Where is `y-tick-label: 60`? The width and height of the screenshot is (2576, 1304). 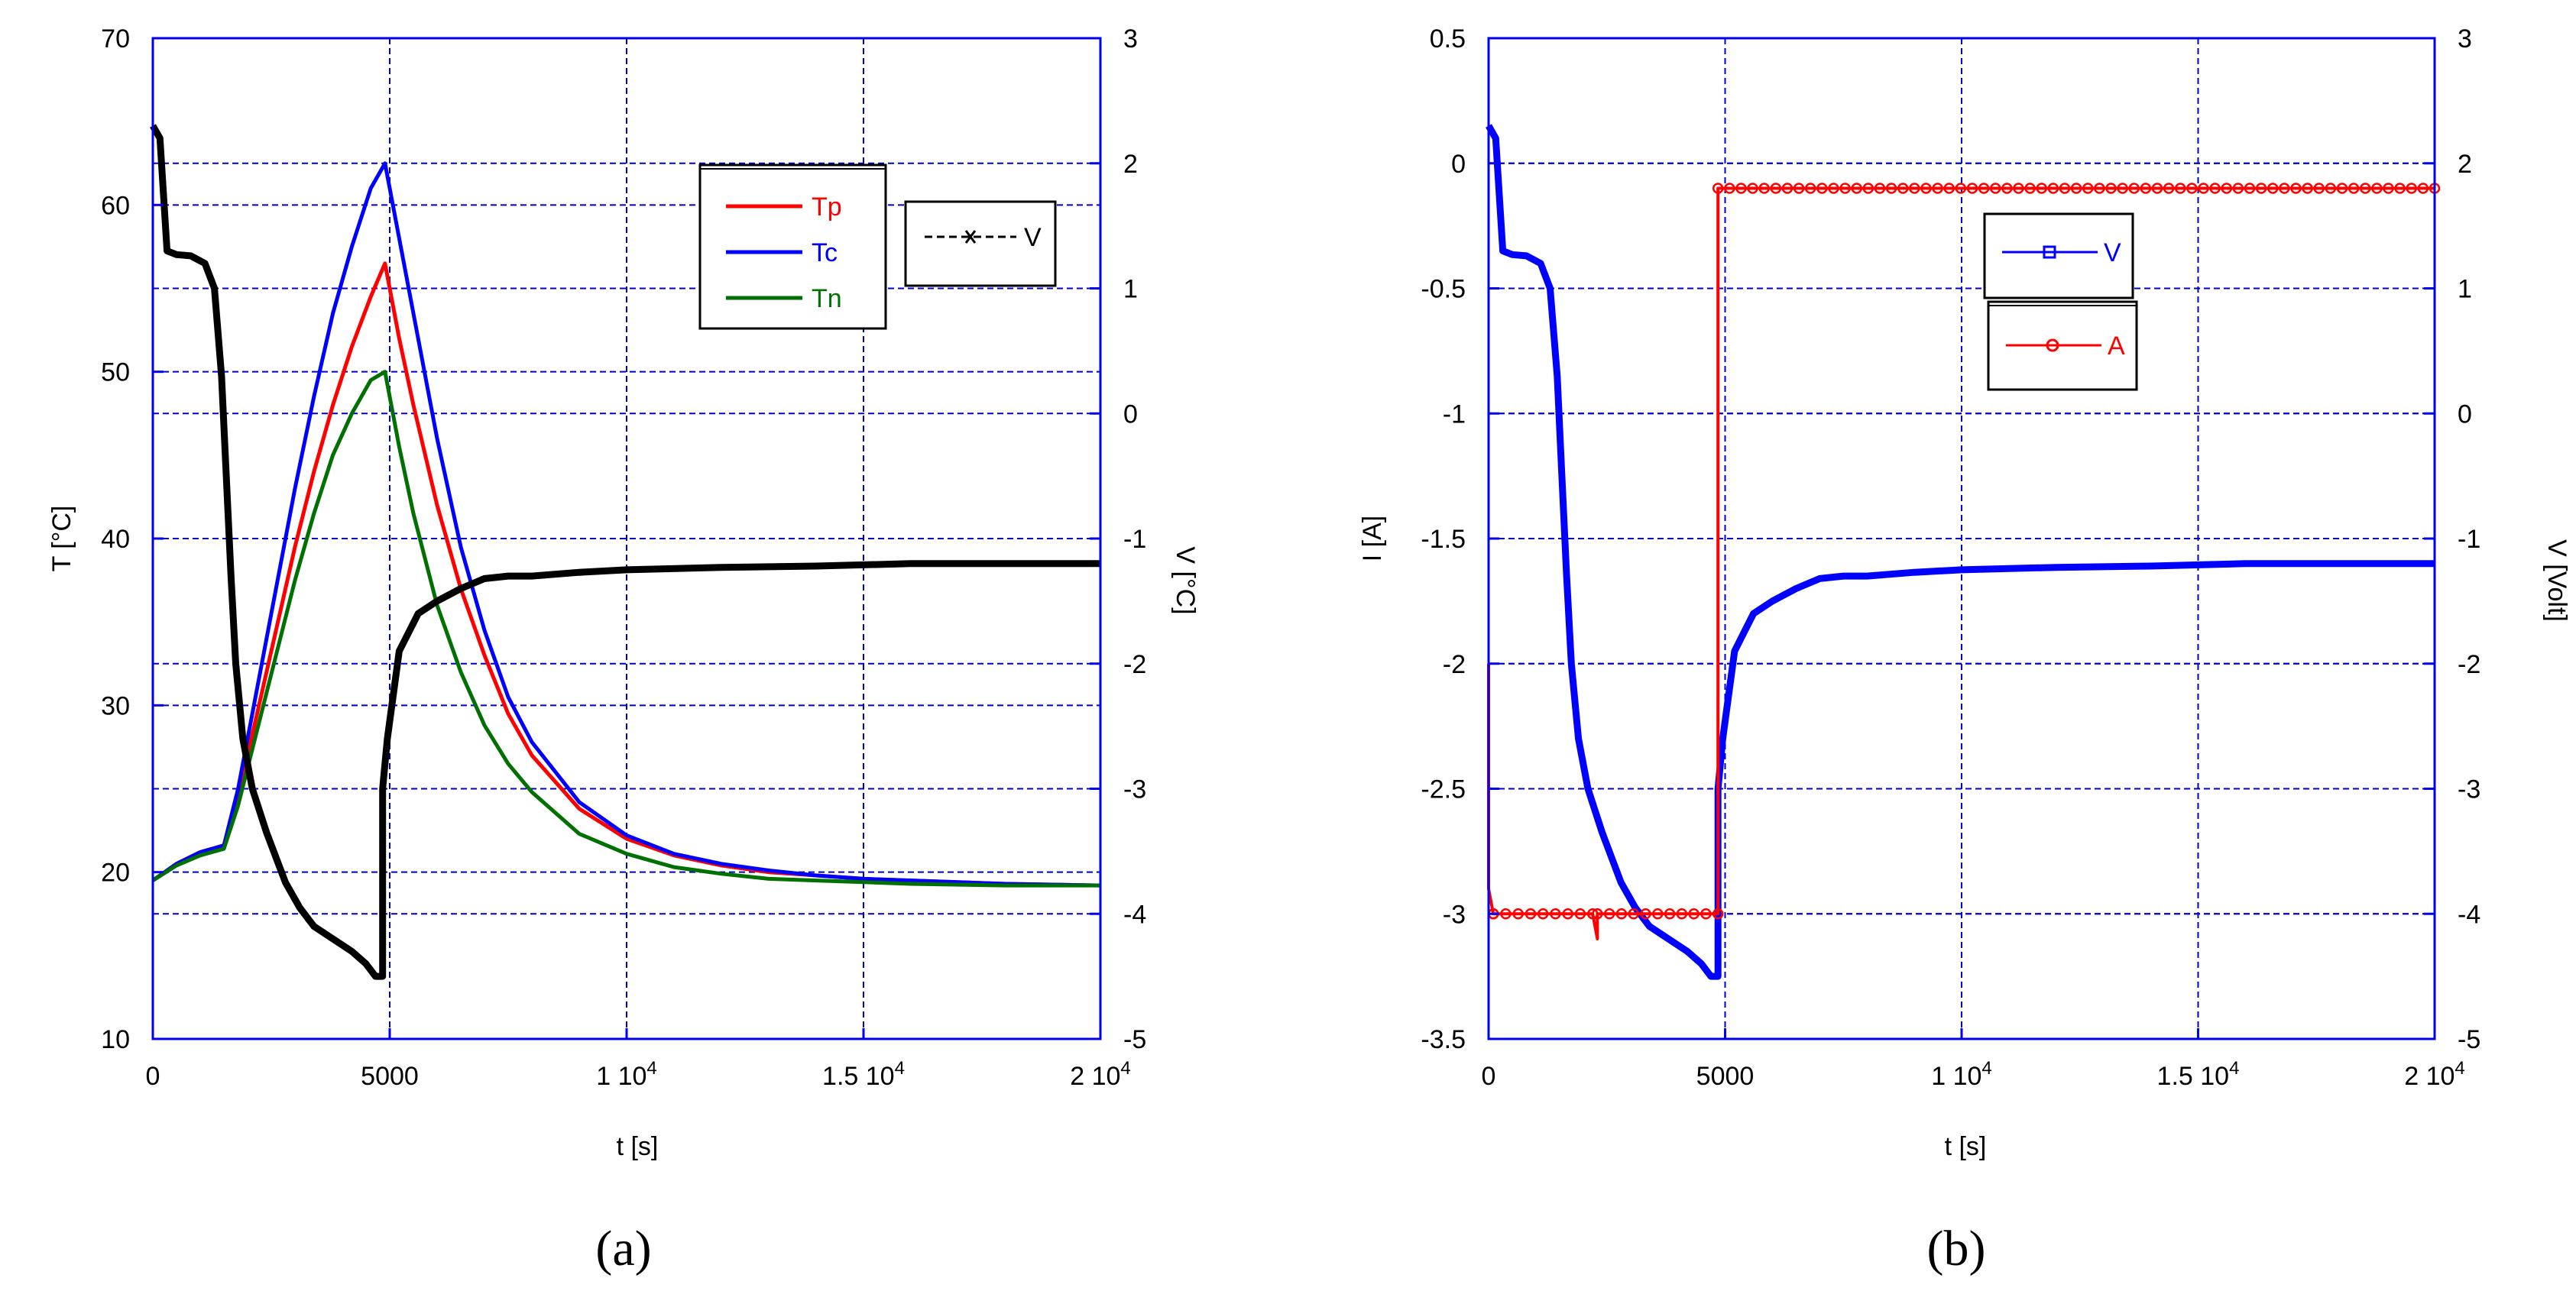 y-tick-label: 60 is located at coordinates (116, 206).